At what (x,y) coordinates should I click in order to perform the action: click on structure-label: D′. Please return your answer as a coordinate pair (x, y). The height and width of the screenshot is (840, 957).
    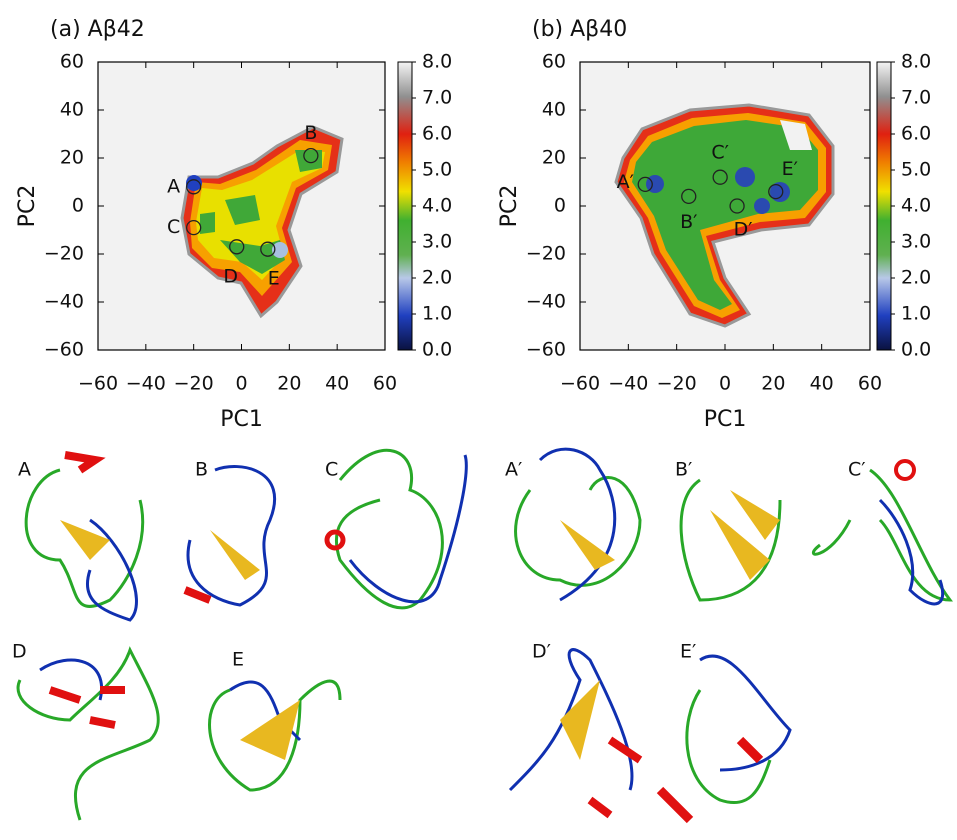
    Looking at the image, I should click on (541, 652).